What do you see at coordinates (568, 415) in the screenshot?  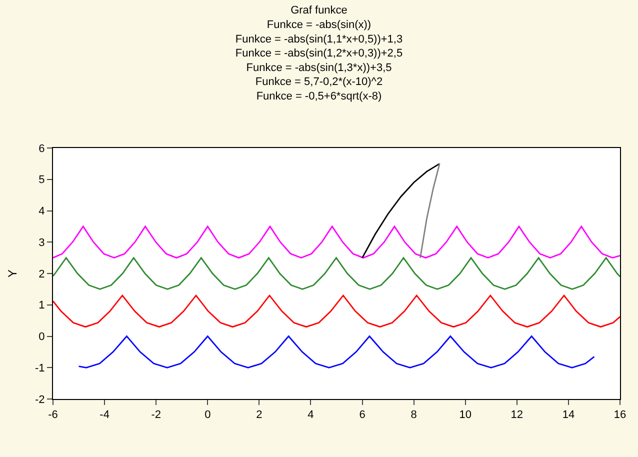 I see `x-tick-label: 14` at bounding box center [568, 415].